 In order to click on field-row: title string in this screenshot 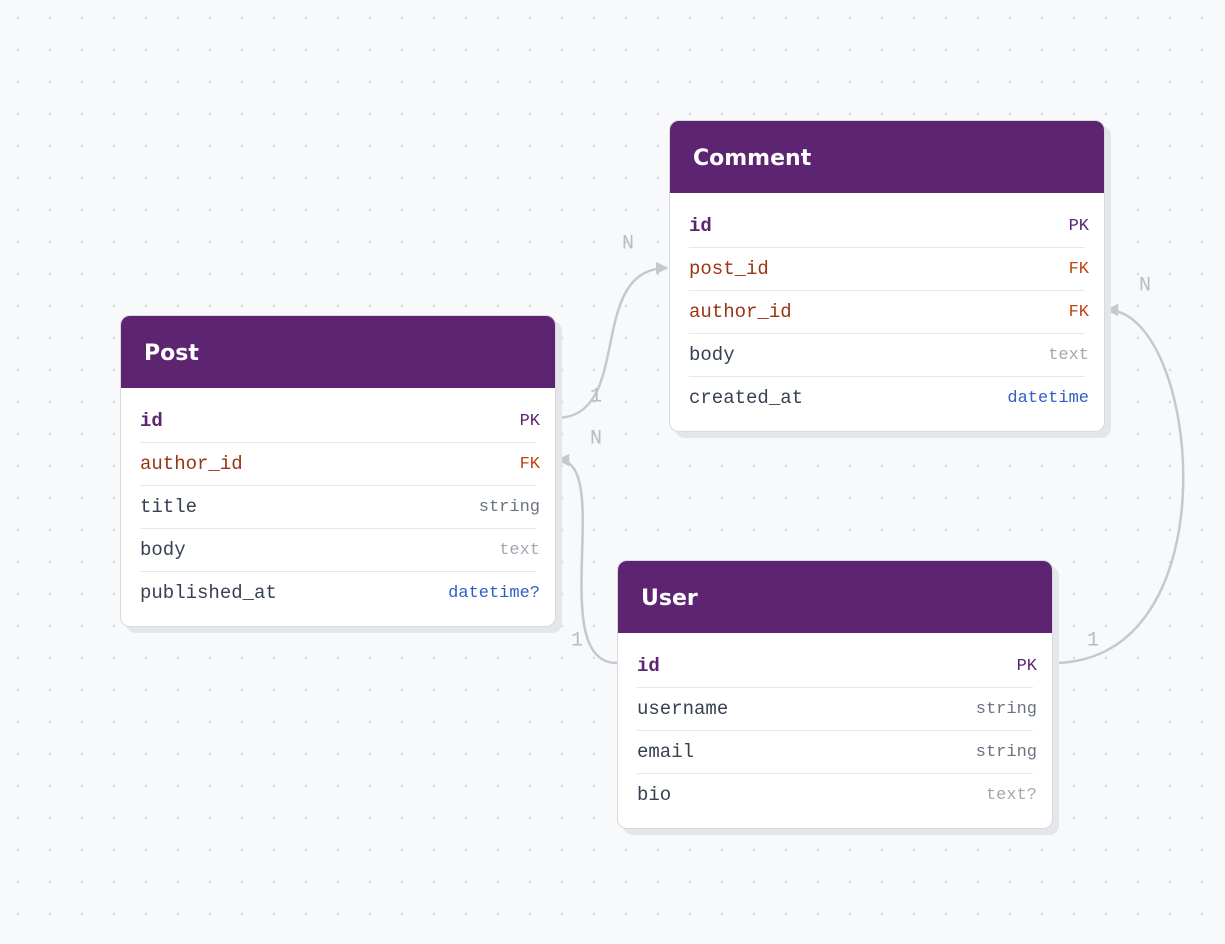, I will do `click(340, 507)`.